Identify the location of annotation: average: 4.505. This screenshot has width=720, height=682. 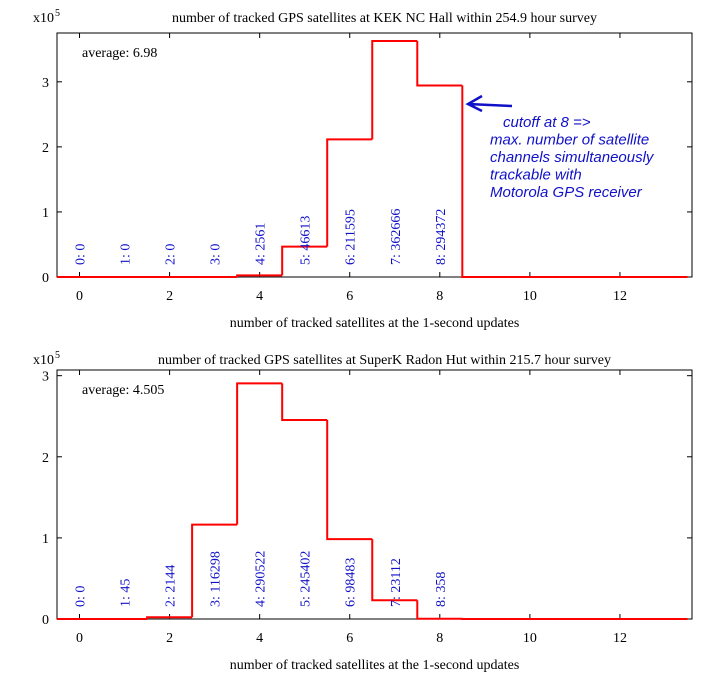
(123, 390).